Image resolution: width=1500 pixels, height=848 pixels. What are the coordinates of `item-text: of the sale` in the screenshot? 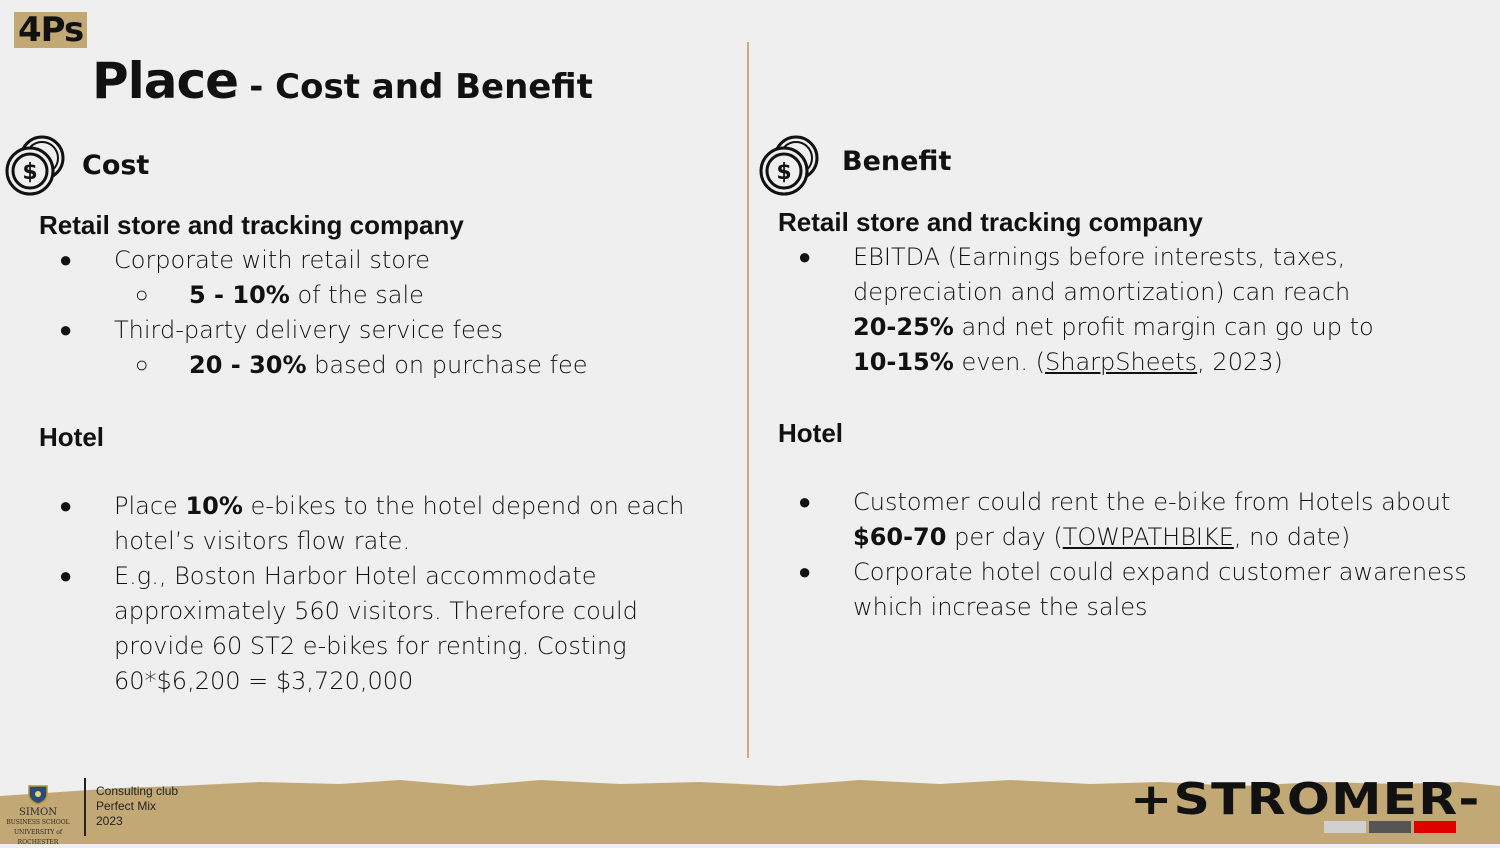 It's located at (356, 295).